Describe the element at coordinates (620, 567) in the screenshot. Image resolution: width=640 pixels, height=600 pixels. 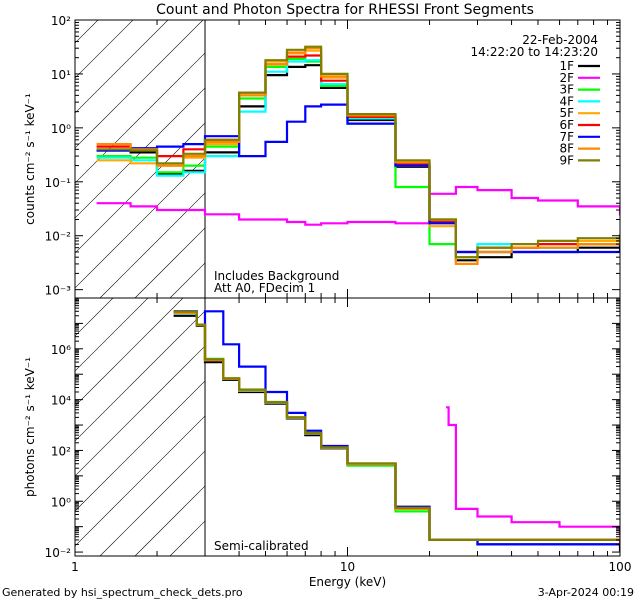
I see `x-tick-label: 100` at that location.